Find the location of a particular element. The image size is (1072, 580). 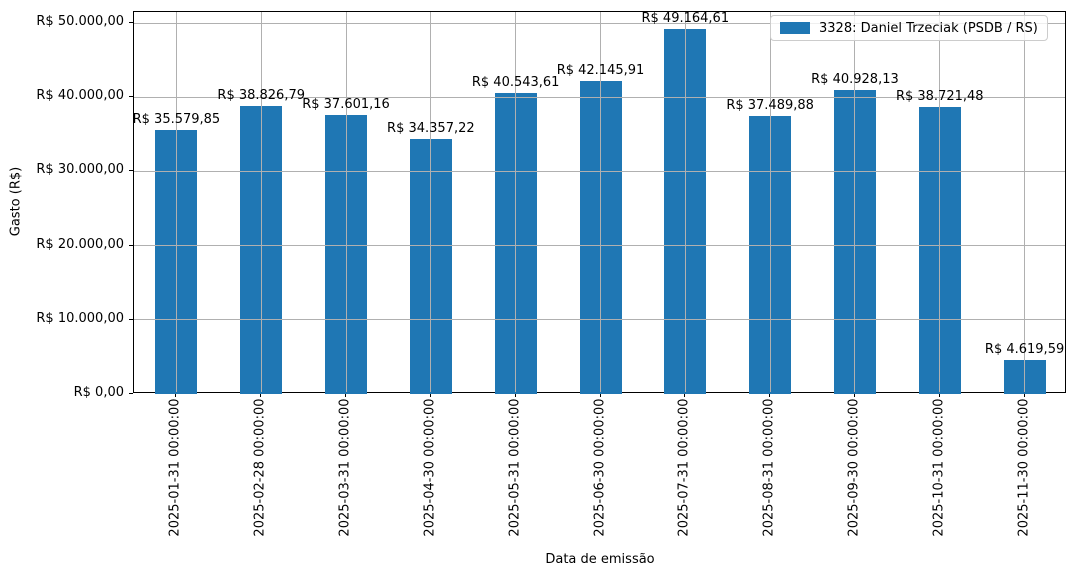

x-tick-label: 2025-01-31 00:00:00 is located at coordinates (175, 467).